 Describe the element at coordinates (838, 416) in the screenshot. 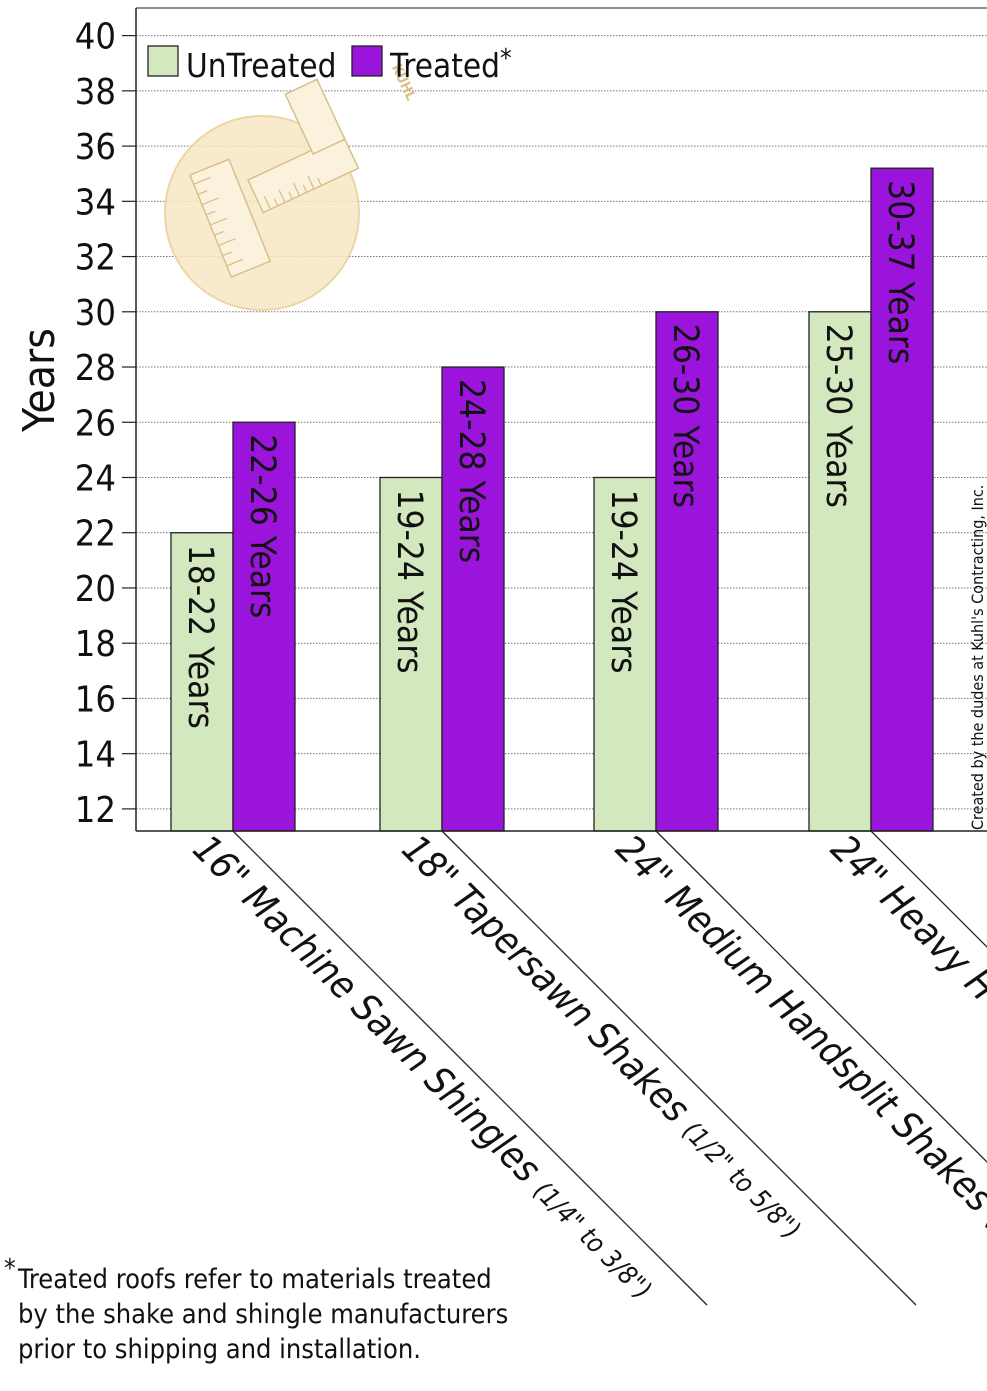

I see `bar-value-label: 25-30 Years` at that location.